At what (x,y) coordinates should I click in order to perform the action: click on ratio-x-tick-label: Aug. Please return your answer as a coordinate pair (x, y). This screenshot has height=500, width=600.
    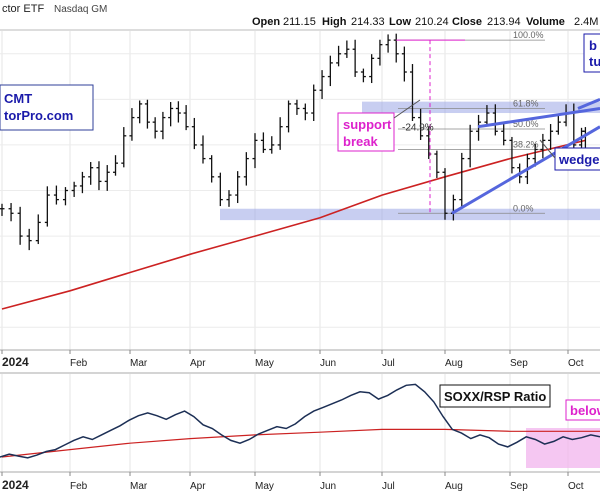
    Looking at the image, I should click on (454, 486).